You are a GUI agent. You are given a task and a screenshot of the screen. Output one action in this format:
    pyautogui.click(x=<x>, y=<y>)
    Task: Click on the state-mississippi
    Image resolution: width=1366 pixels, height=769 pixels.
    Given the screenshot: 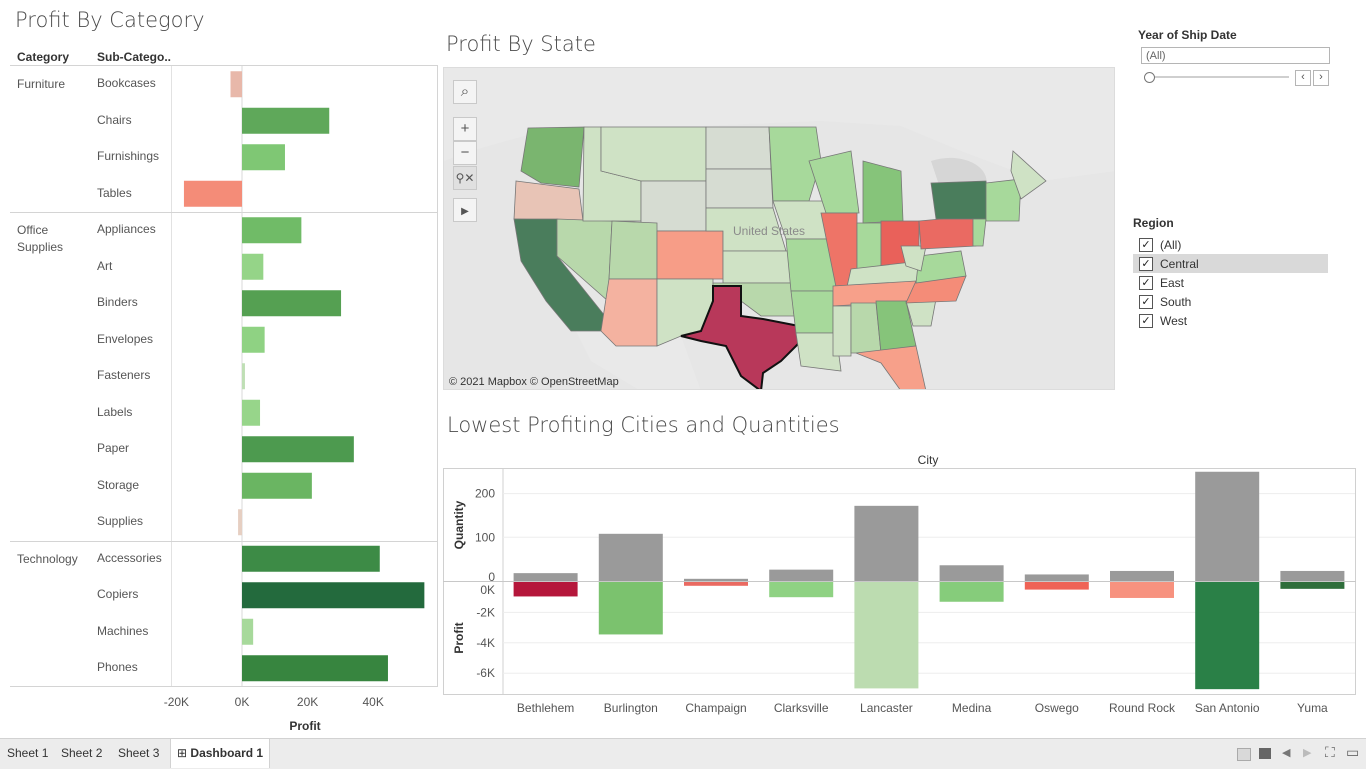 What is the action you would take?
    pyautogui.click(x=842, y=331)
    